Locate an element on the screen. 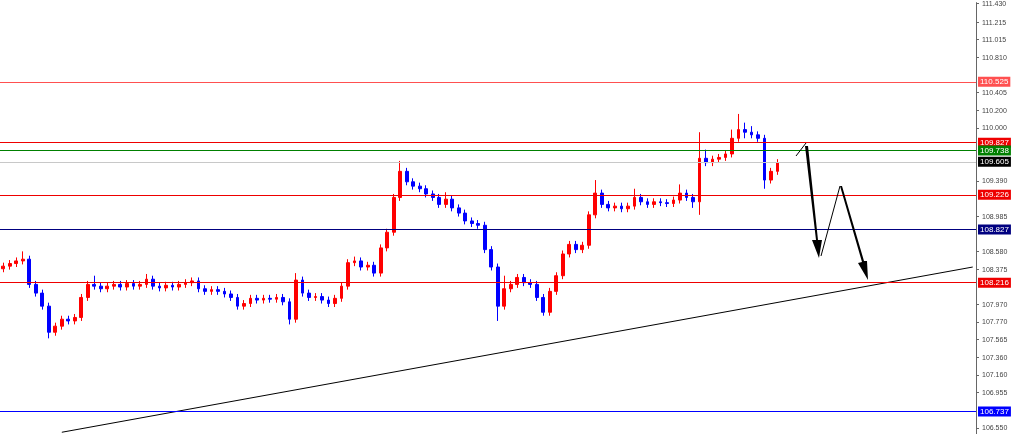 This screenshot has width=1024, height=434. ref-line-label: 109.827 is located at coordinates (995, 143).